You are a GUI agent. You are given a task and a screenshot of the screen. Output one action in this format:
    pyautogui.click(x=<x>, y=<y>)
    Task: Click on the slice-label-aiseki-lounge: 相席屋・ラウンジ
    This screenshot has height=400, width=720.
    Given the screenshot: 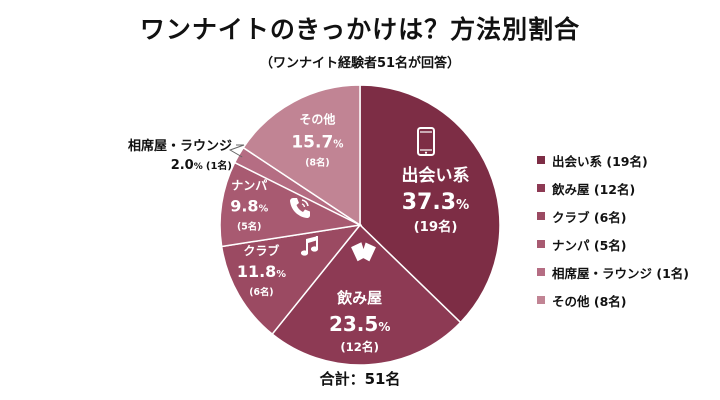 What is the action you would take?
    pyautogui.click(x=180, y=146)
    